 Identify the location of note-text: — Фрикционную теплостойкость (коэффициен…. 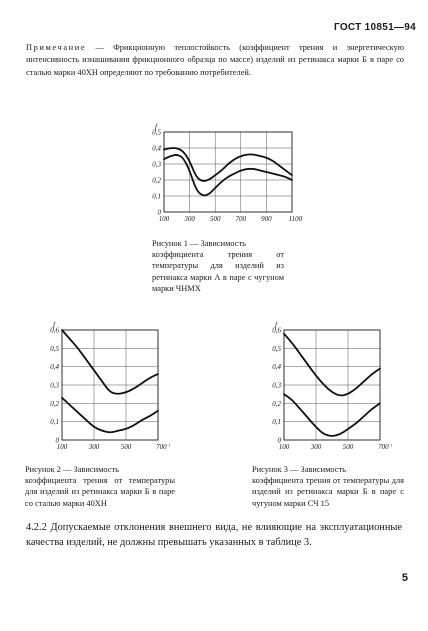
(215, 60).